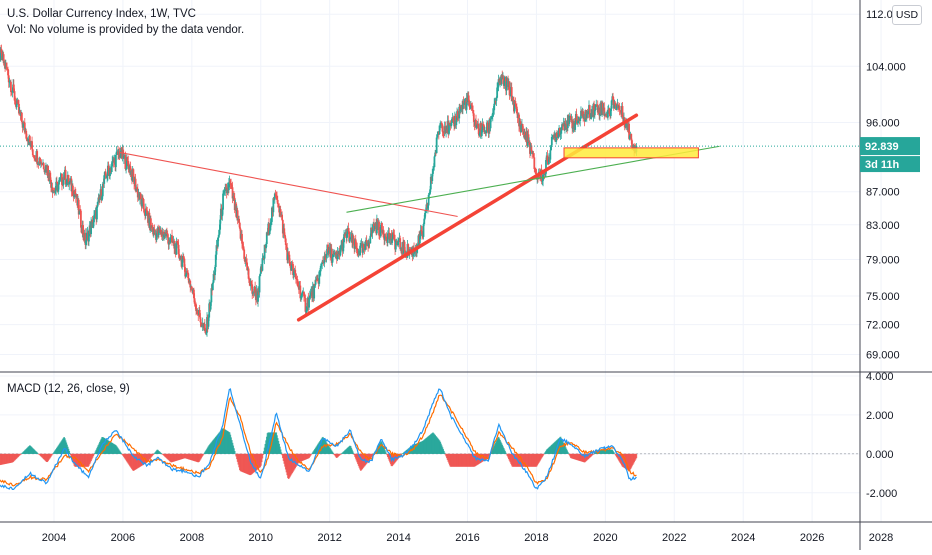 The image size is (932, 555). What do you see at coordinates (883, 193) in the screenshot?
I see `price-axis-tick-label: 87.000` at bounding box center [883, 193].